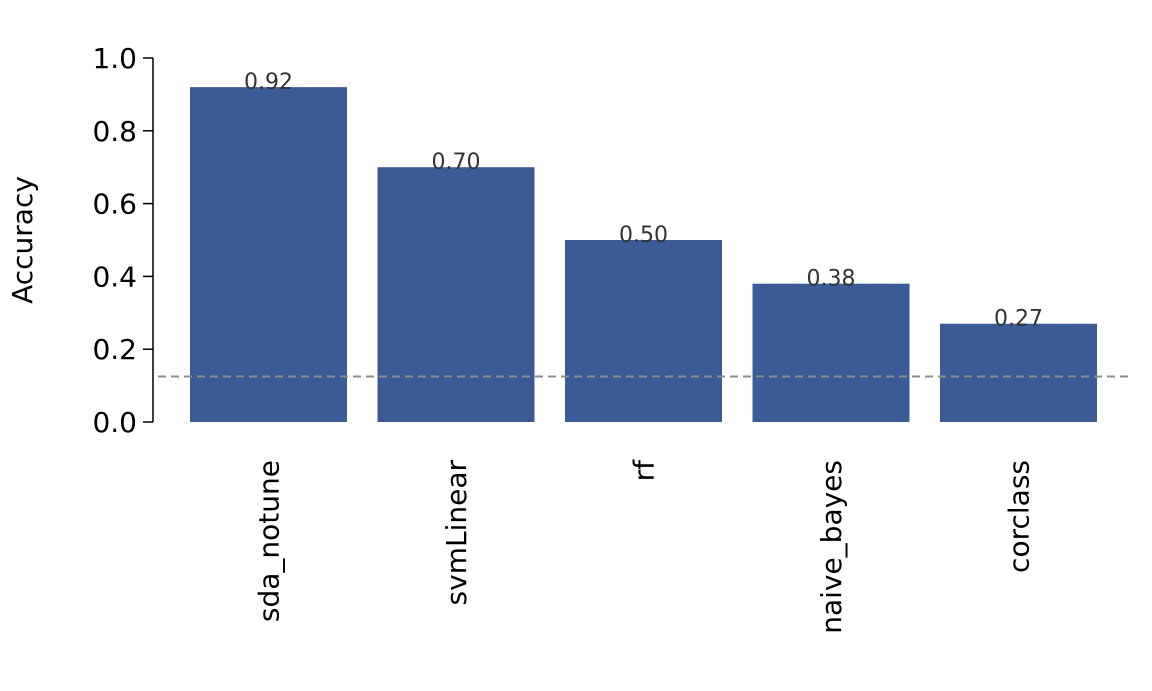 This screenshot has height=691, width=1152. Describe the element at coordinates (114, 349) in the screenshot. I see `y-tick-label: 0.2` at that location.